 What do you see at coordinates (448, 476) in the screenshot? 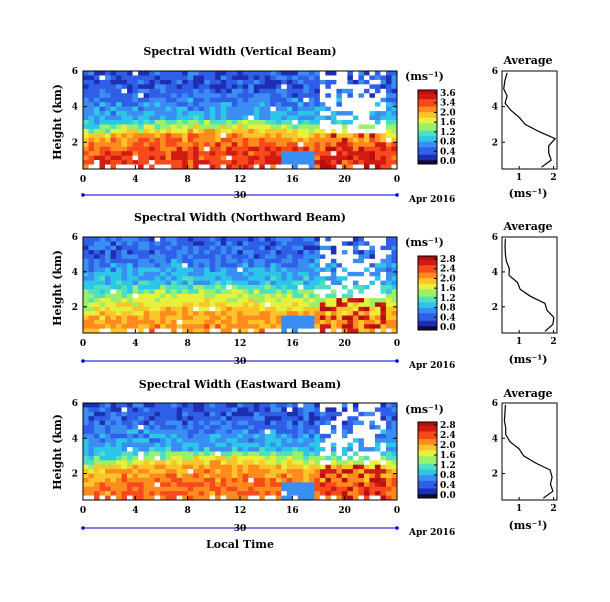
I see `colorbar-tick-label: 0.8` at bounding box center [448, 476].